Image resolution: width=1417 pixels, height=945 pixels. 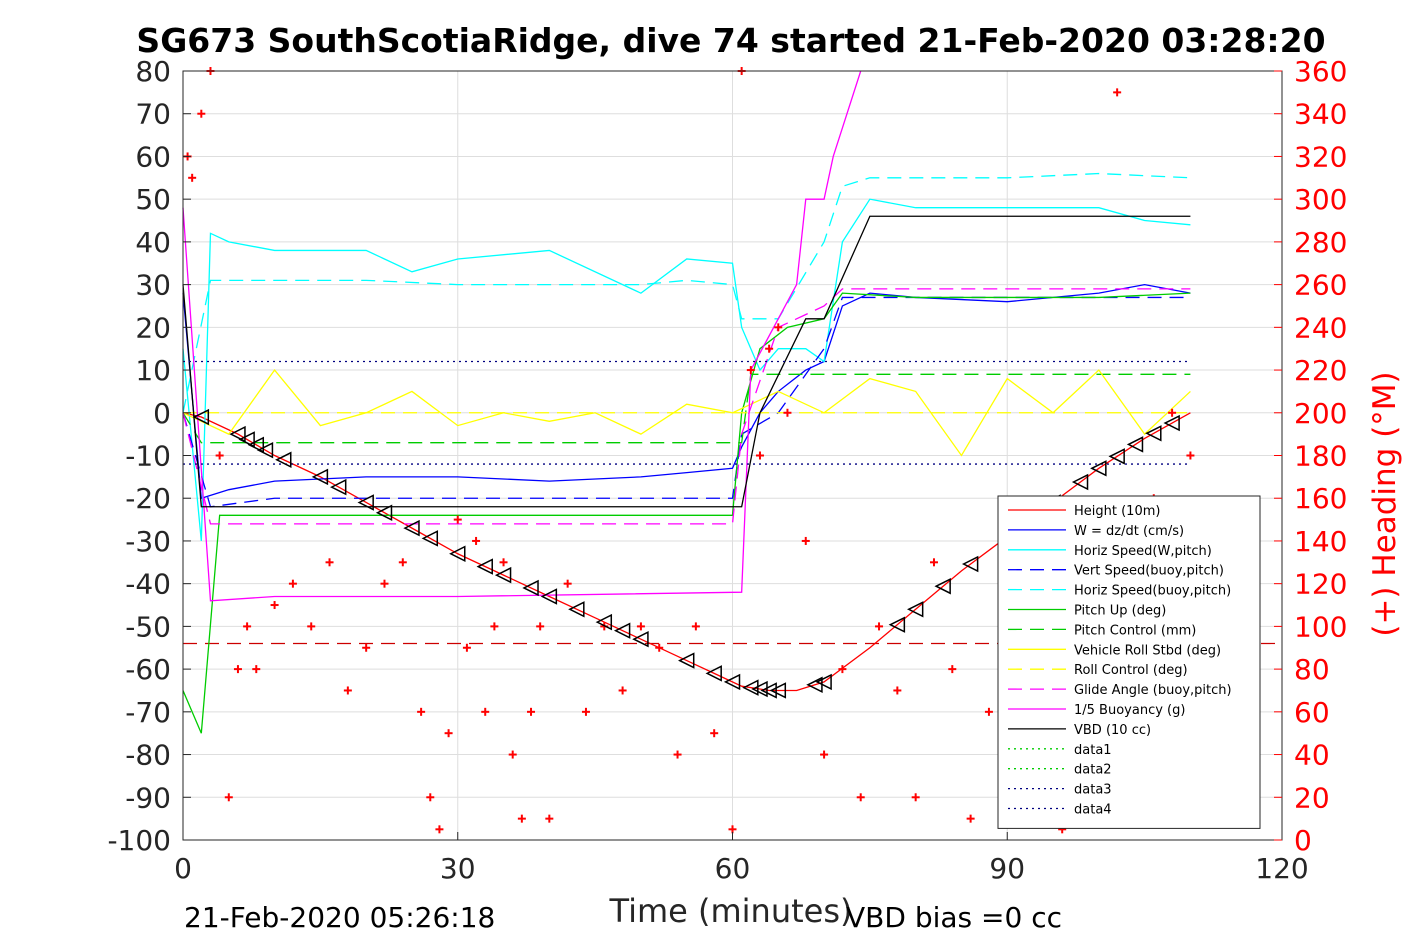 What do you see at coordinates (153, 370) in the screenshot?
I see `left-tick-label: 10` at bounding box center [153, 370].